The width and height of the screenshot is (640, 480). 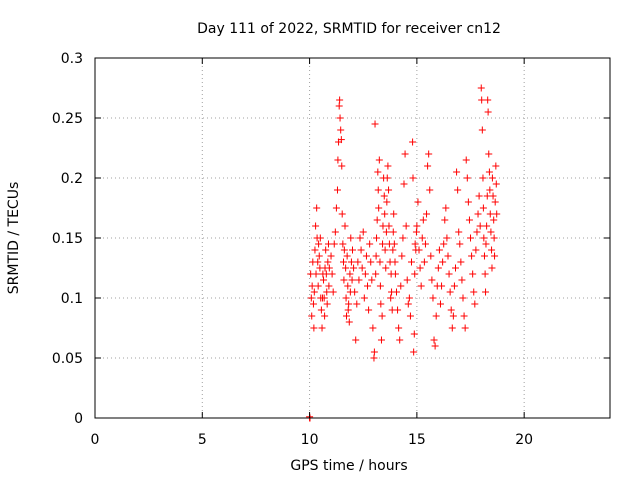 I want to click on y-tick-label: 0.25, so click(x=67, y=119).